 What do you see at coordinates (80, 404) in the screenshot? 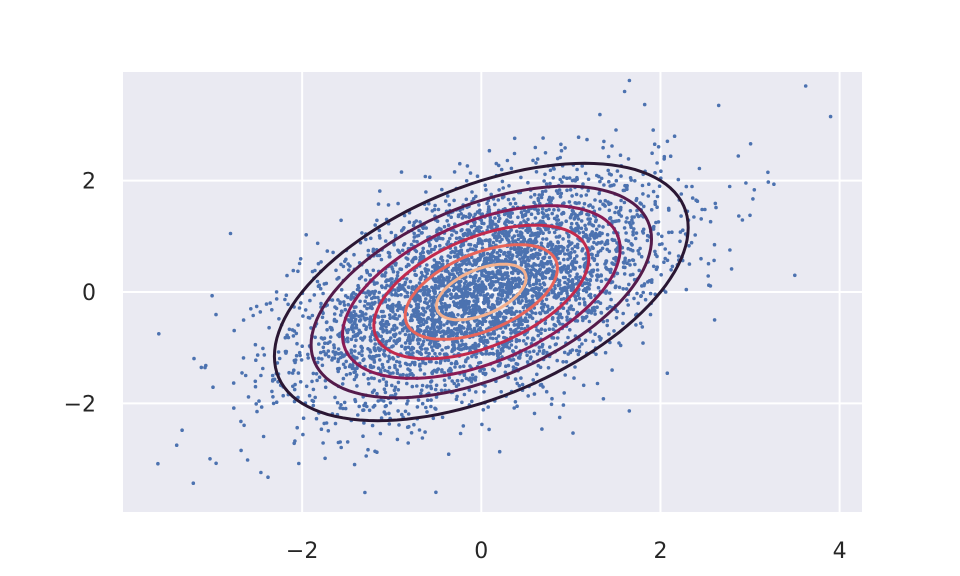
I see `y-tick-label: −2` at bounding box center [80, 404].